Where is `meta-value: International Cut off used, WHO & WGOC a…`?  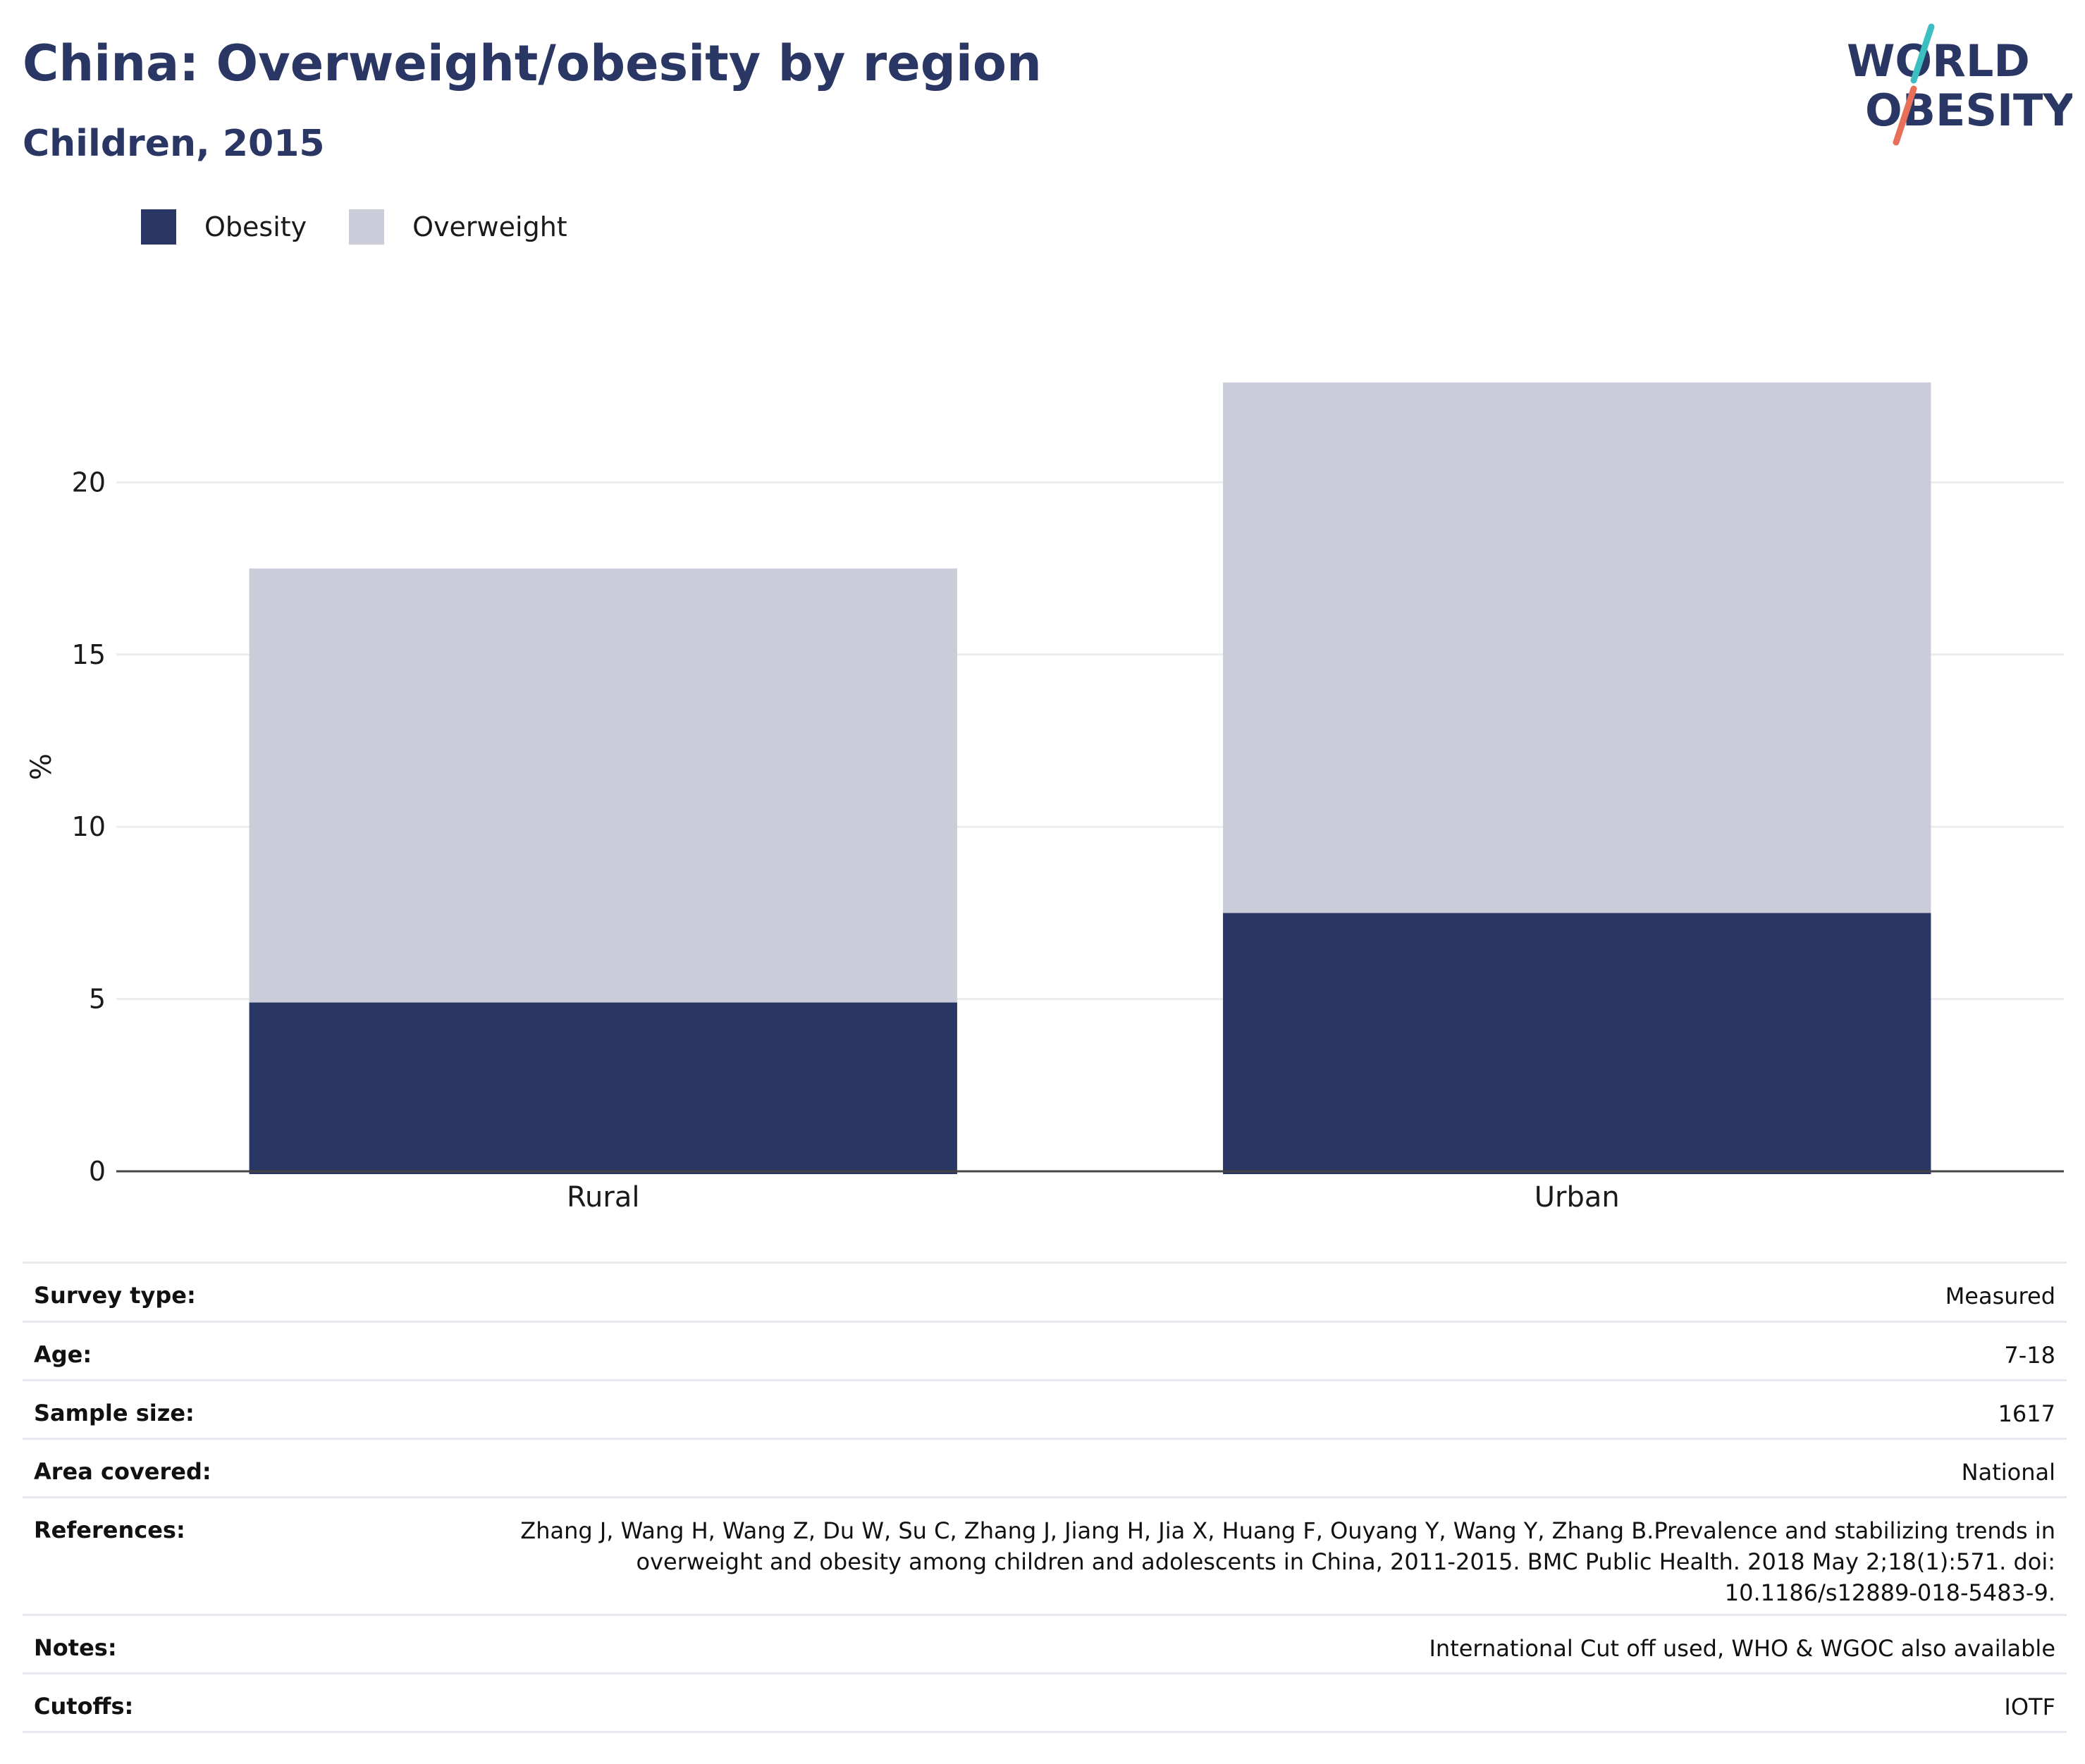 meta-value: International Cut off used, WHO & WGOC a… is located at coordinates (1742, 1648).